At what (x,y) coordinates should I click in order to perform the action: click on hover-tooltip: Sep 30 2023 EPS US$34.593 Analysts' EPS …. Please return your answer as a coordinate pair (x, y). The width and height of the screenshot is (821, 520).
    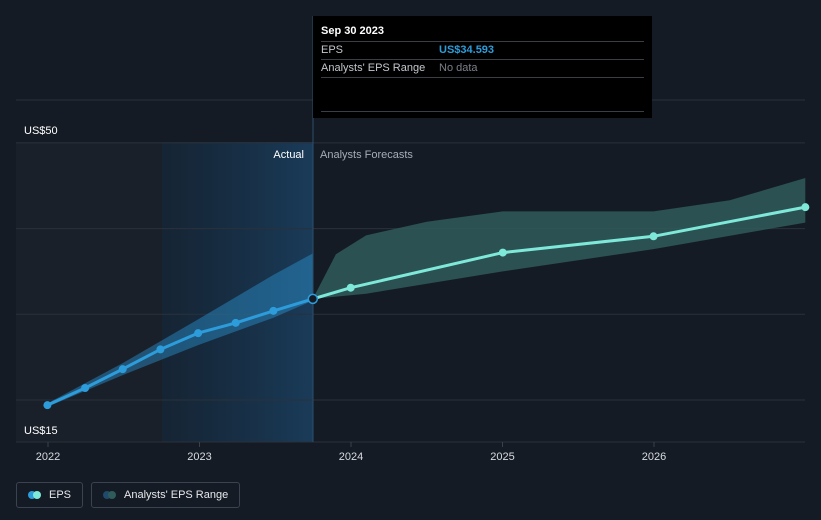
    Looking at the image, I should click on (482, 67).